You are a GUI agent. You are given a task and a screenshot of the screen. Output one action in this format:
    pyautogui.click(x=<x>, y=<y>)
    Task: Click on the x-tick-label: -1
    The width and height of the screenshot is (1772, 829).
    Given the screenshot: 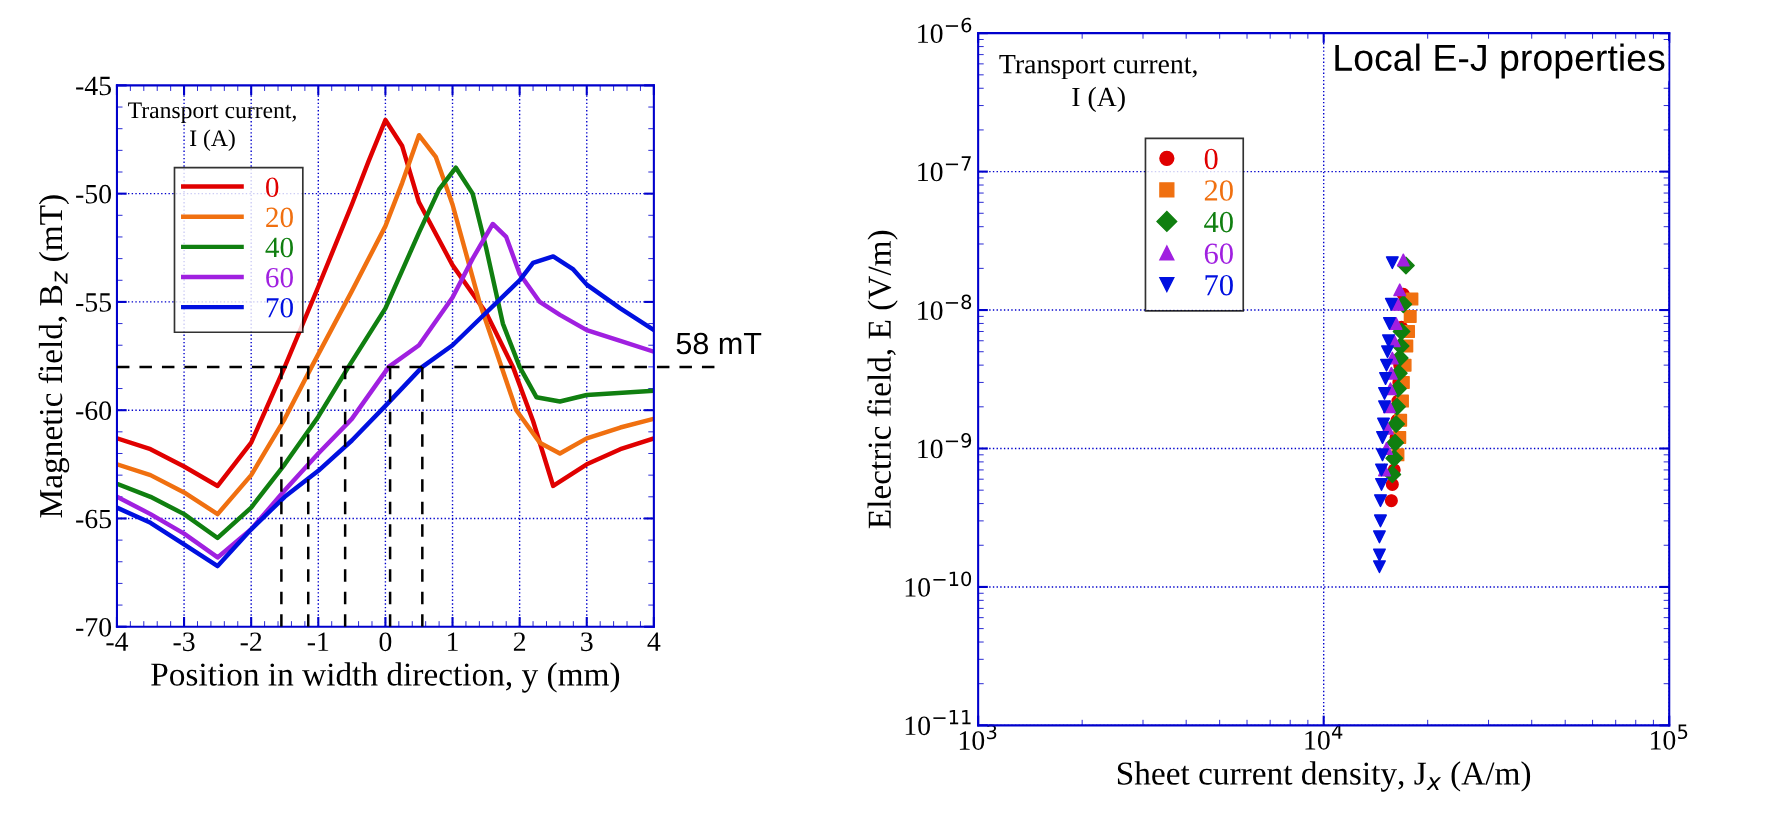 What is the action you would take?
    pyautogui.click(x=318, y=641)
    